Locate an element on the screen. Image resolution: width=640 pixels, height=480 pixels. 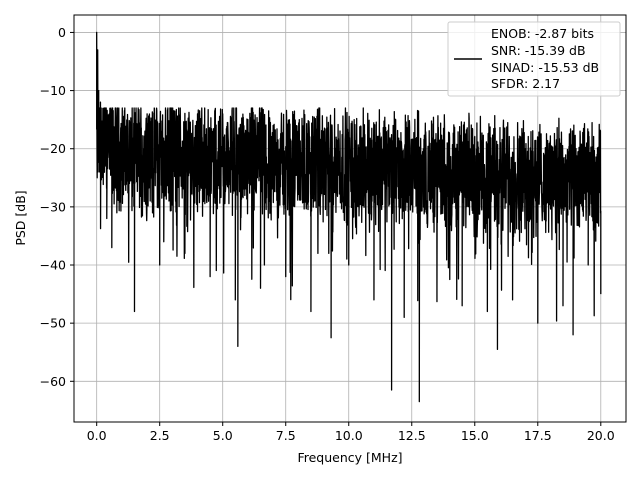
y-axis-label: PSD [dB] is located at coordinates (20, 217).